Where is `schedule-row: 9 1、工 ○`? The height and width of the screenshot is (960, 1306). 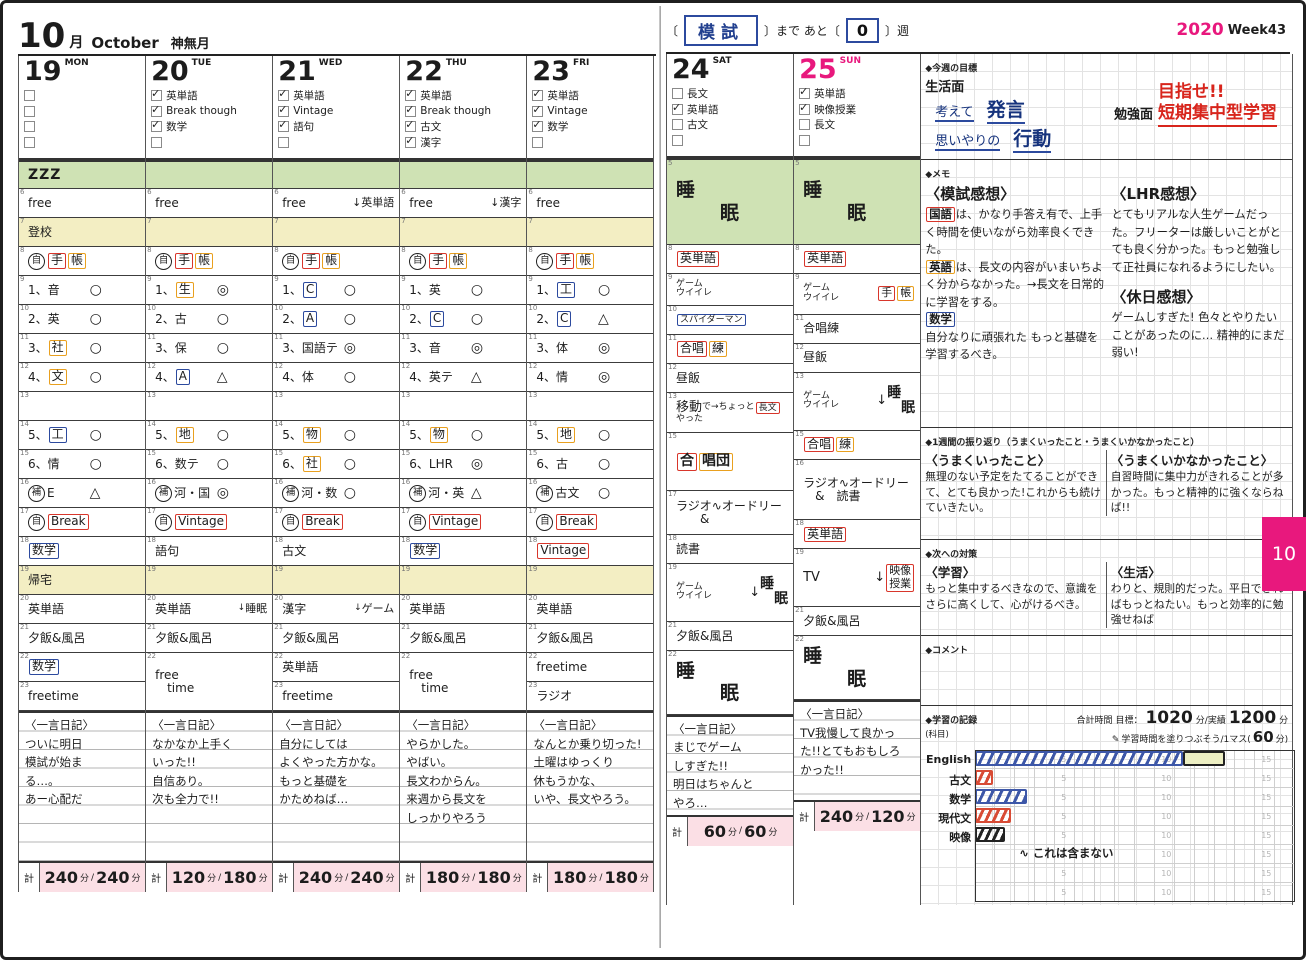
schedule-row: 9 1、工 ○ is located at coordinates (590, 290).